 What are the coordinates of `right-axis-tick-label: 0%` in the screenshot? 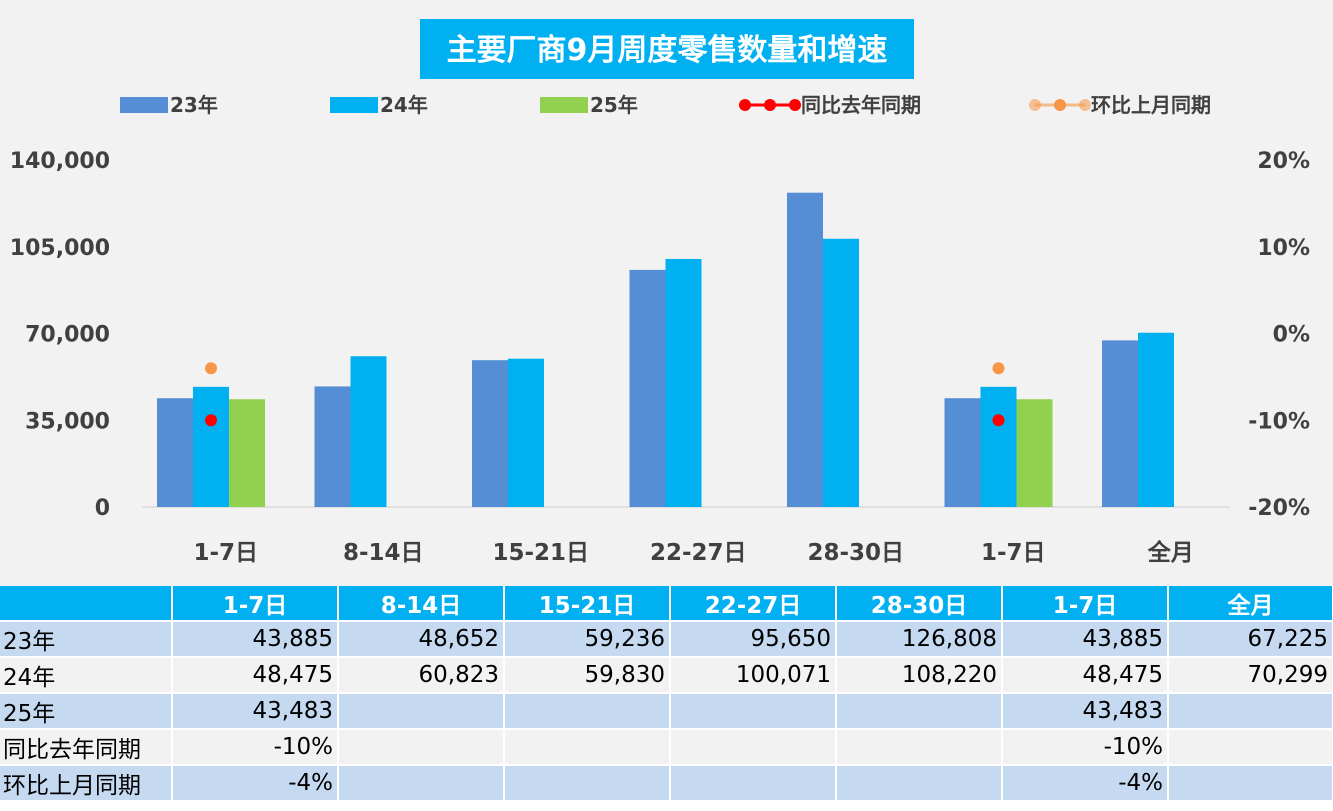 It's located at (1291, 335).